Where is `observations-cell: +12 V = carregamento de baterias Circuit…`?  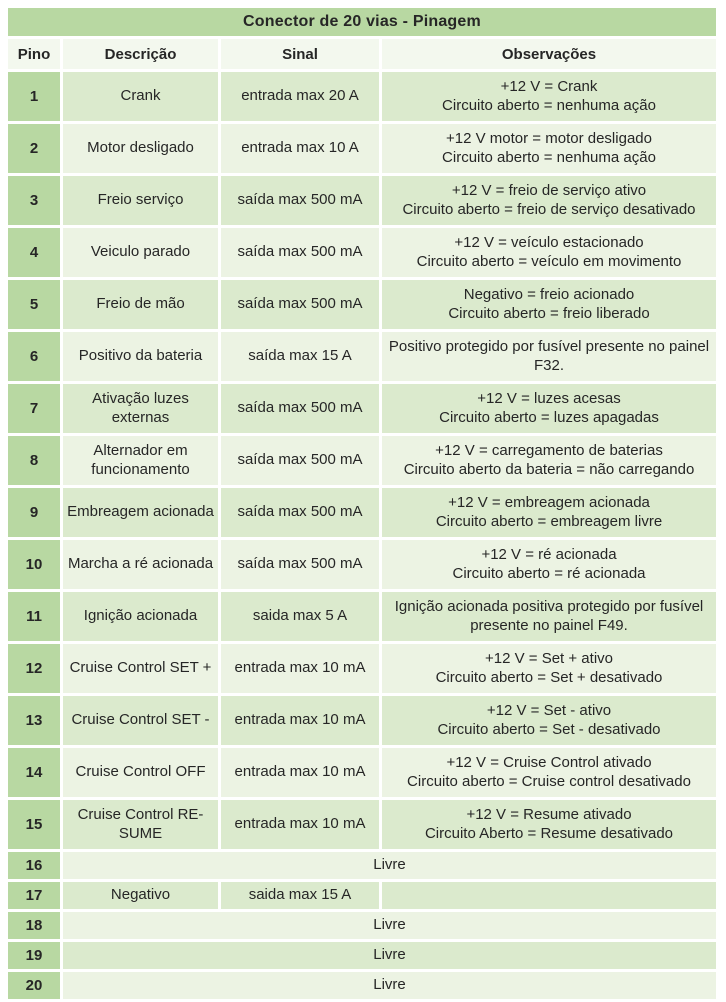
observations-cell: +12 V = carregamento de baterias Circuit… is located at coordinates (549, 460).